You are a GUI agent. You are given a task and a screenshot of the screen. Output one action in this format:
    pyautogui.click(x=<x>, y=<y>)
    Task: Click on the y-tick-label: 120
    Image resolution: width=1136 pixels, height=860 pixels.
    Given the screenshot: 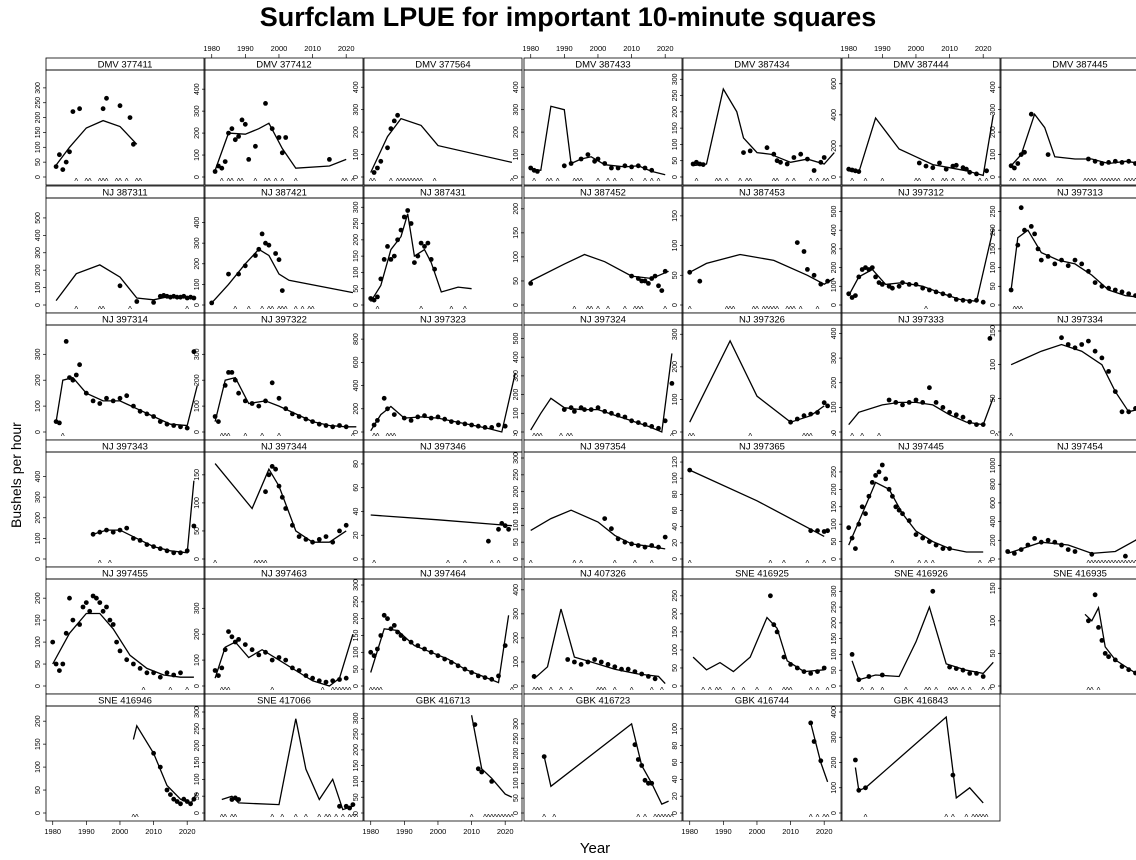 What is the action you would take?
    pyautogui.click(x=675, y=462)
    